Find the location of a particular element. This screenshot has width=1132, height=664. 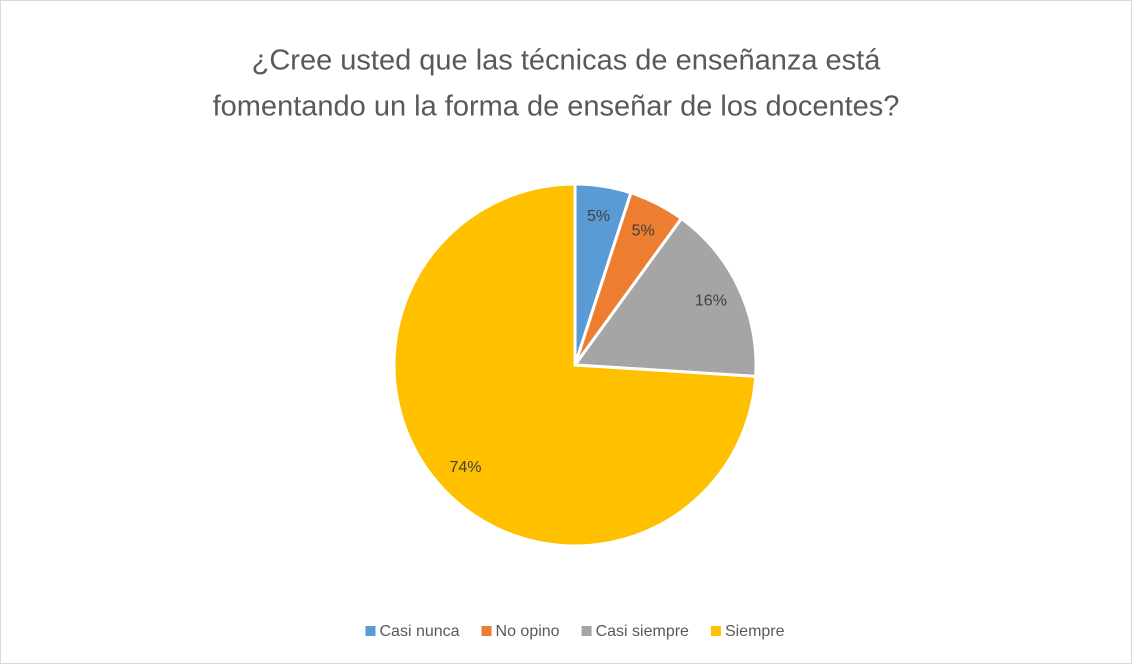

legend-label: No opino is located at coordinates (528, 631).